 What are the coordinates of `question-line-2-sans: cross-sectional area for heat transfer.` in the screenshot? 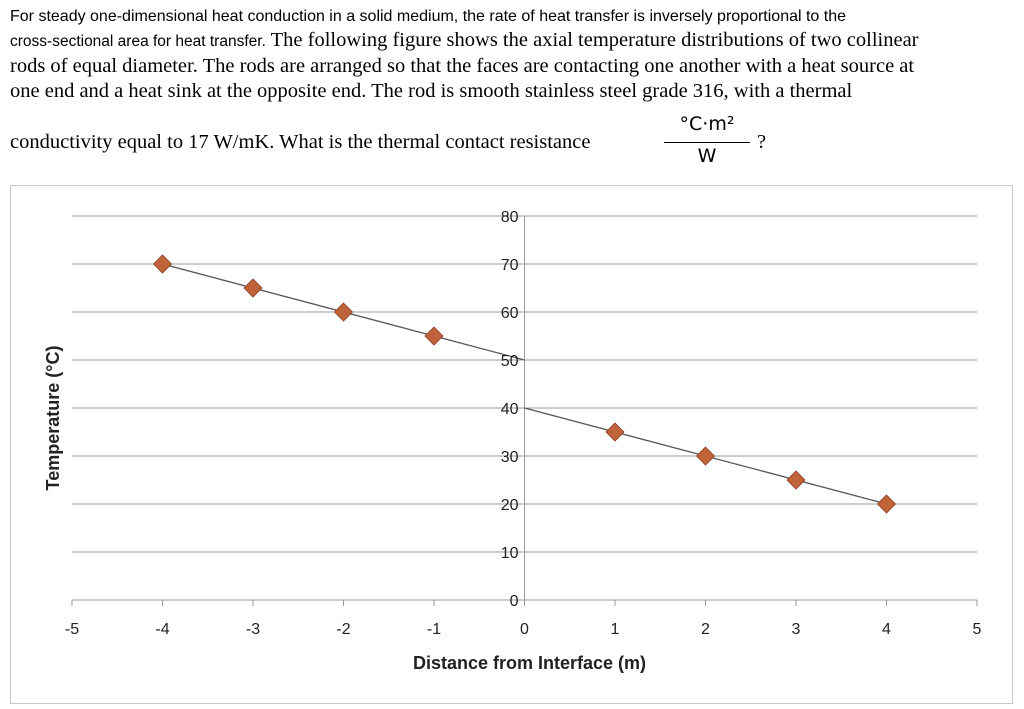 It's located at (138, 41).